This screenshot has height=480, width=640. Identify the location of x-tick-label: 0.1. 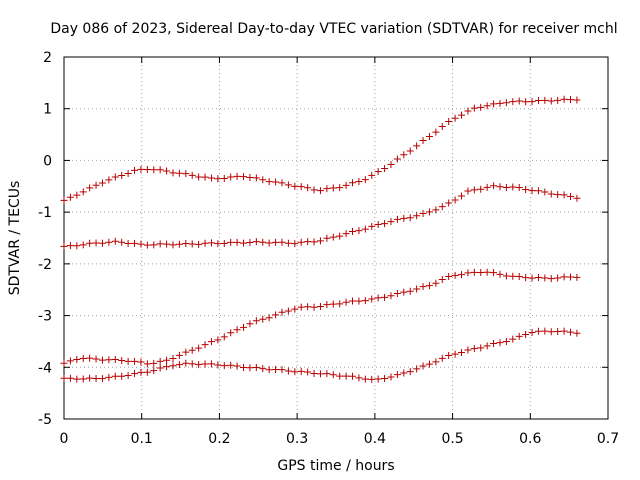
(142, 439).